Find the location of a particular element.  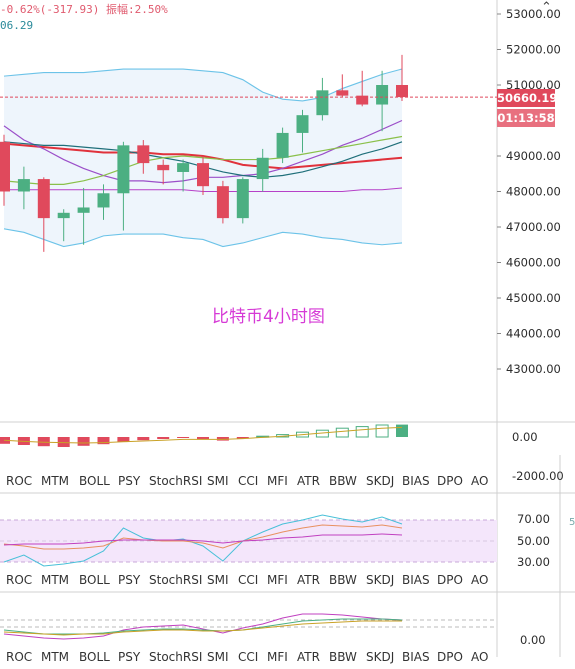

kdj-j-line is located at coordinates (203, 539).